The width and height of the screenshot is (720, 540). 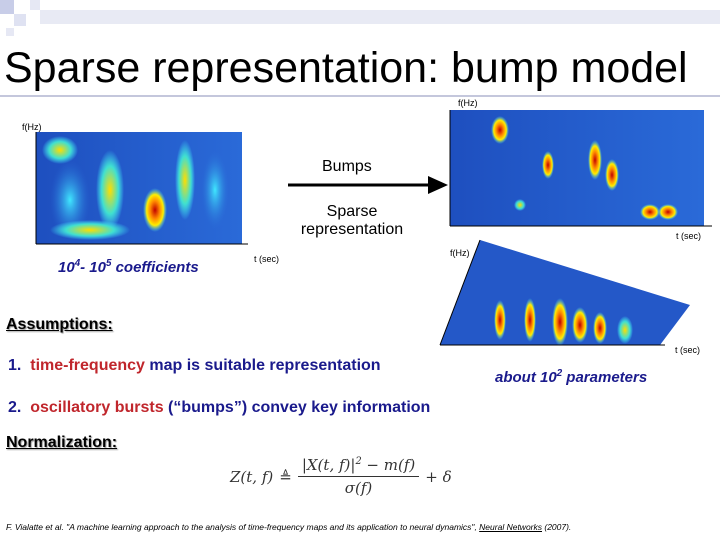 I want to click on left-y-label: f(Hz), so click(x=32, y=127).